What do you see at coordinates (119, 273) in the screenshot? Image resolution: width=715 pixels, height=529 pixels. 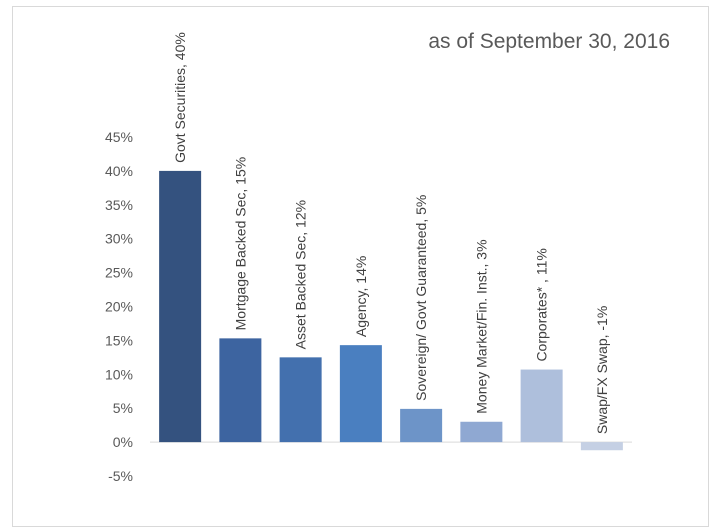 I see `y-tick-label: 25%` at bounding box center [119, 273].